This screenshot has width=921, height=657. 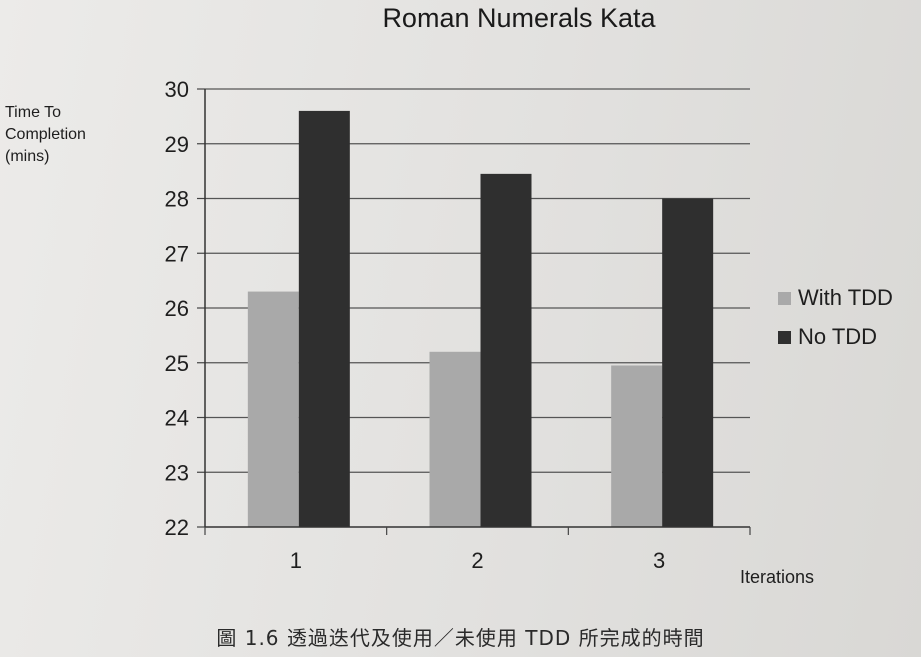 I want to click on y-tick-labels: 30 29 28 27 26 25 24 23 22, so click(x=177, y=308).